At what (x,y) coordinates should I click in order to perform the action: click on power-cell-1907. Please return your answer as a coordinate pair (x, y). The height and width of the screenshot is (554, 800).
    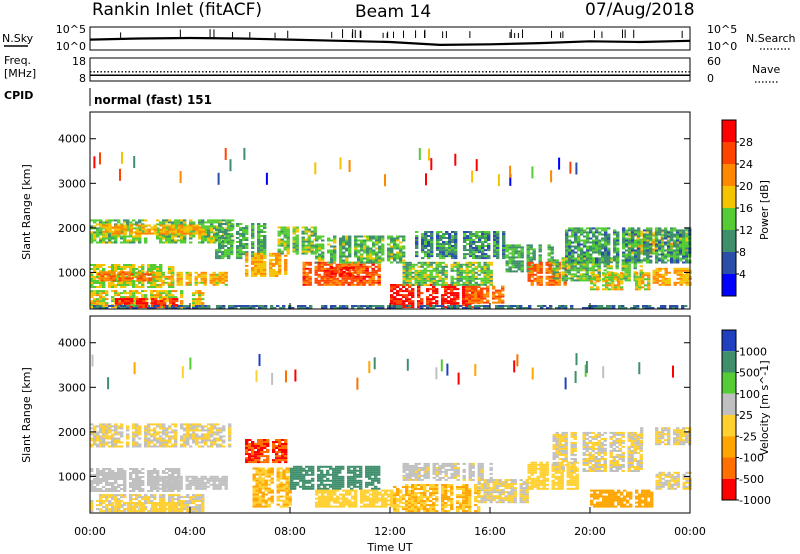
    Looking at the image, I should click on (303, 241).